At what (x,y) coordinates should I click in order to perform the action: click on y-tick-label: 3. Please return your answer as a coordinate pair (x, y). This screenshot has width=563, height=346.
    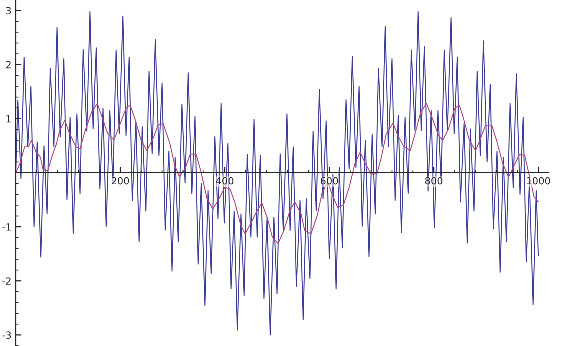
    Looking at the image, I should click on (9, 11).